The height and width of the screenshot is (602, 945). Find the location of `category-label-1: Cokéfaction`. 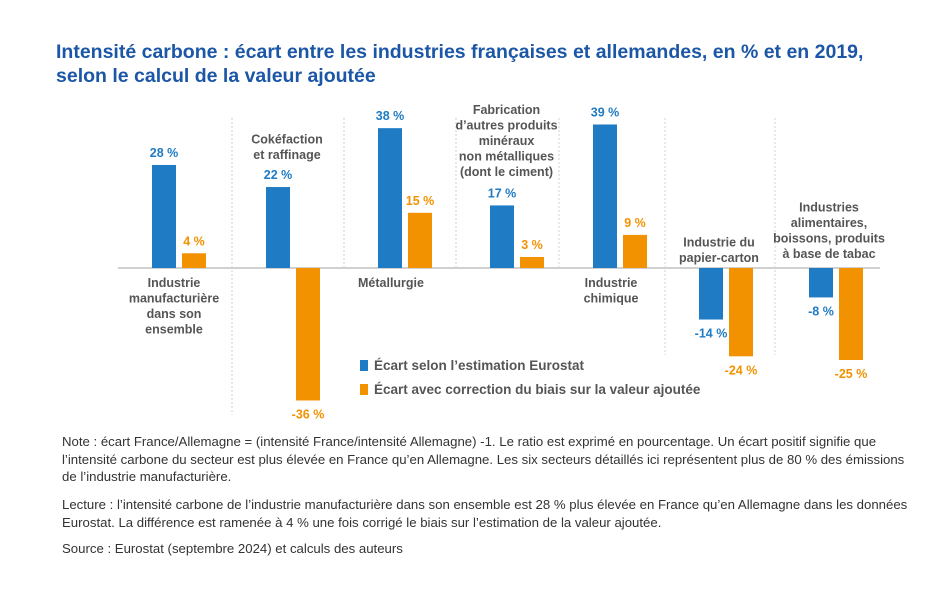

category-label-1: Cokéfaction is located at coordinates (287, 140).